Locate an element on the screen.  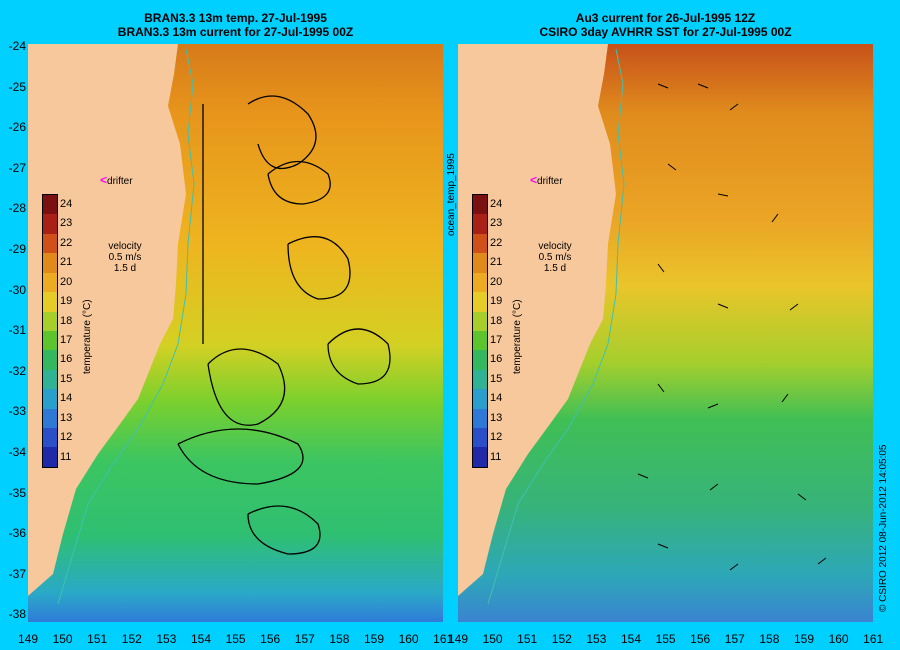
left-velocity-legend: velocity 0.5 m/s 1.5 d is located at coordinates (125, 257).